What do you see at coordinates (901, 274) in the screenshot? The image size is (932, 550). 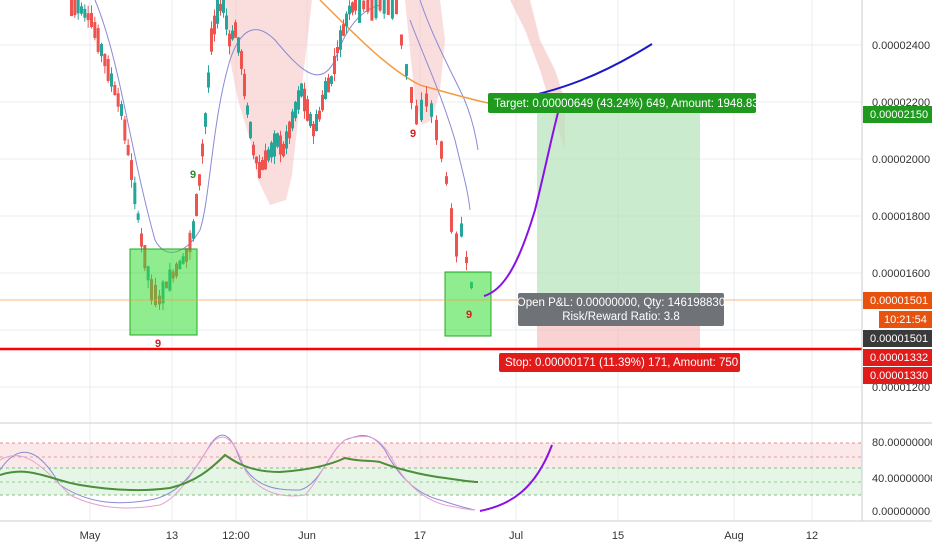 I see `price-tick: 0.00001600` at bounding box center [901, 274].